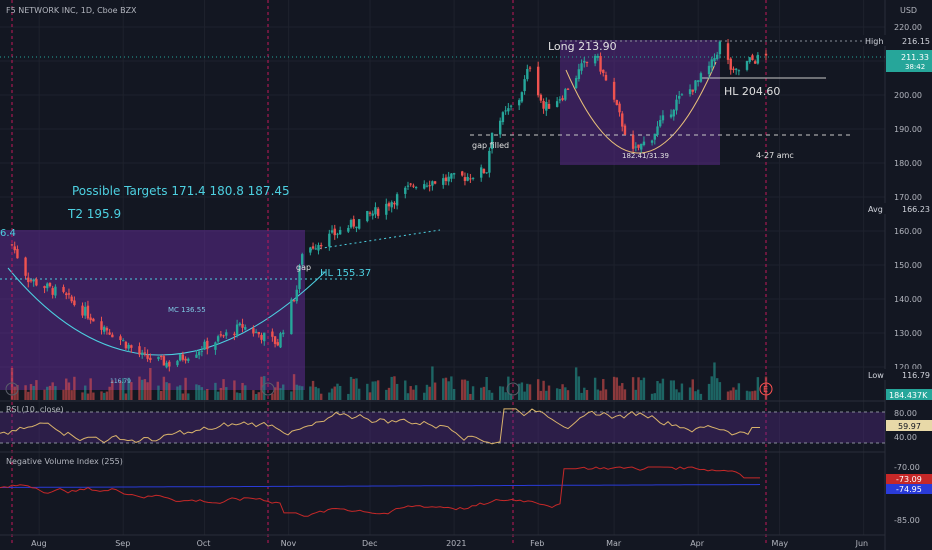  Describe the element at coordinates (64, 461) in the screenshot. I see `nvi-title: Negative Volume Index (255)` at that location.